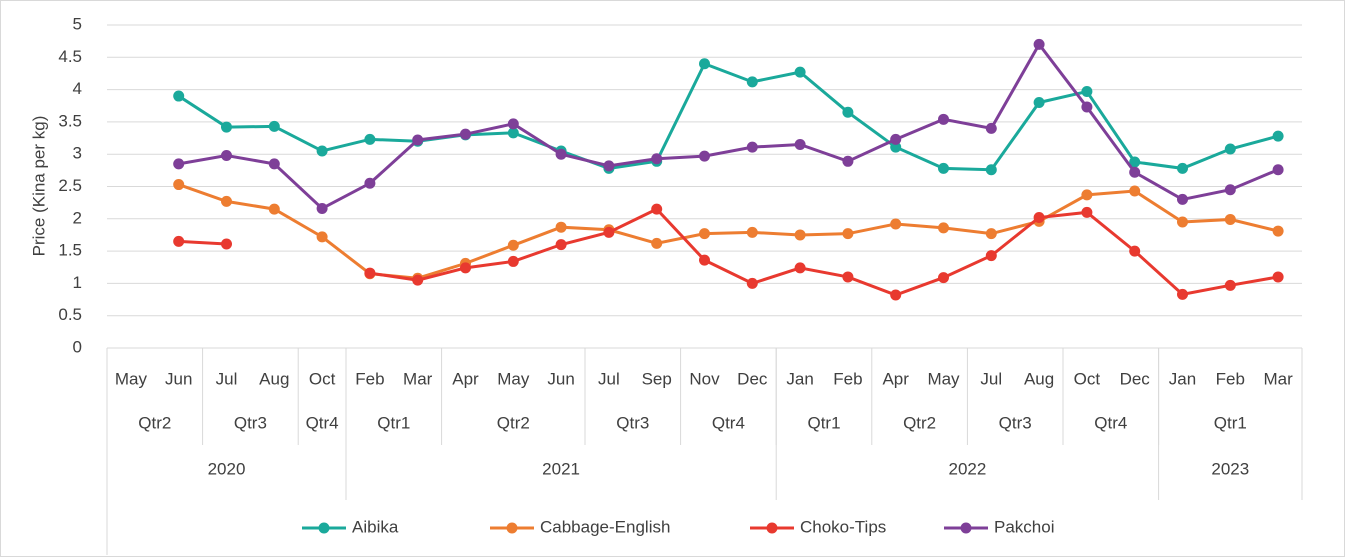 This screenshot has height=557, width=1345. Describe the element at coordinates (70, 250) in the screenshot. I see `y-tick-label: 1.5` at that location.